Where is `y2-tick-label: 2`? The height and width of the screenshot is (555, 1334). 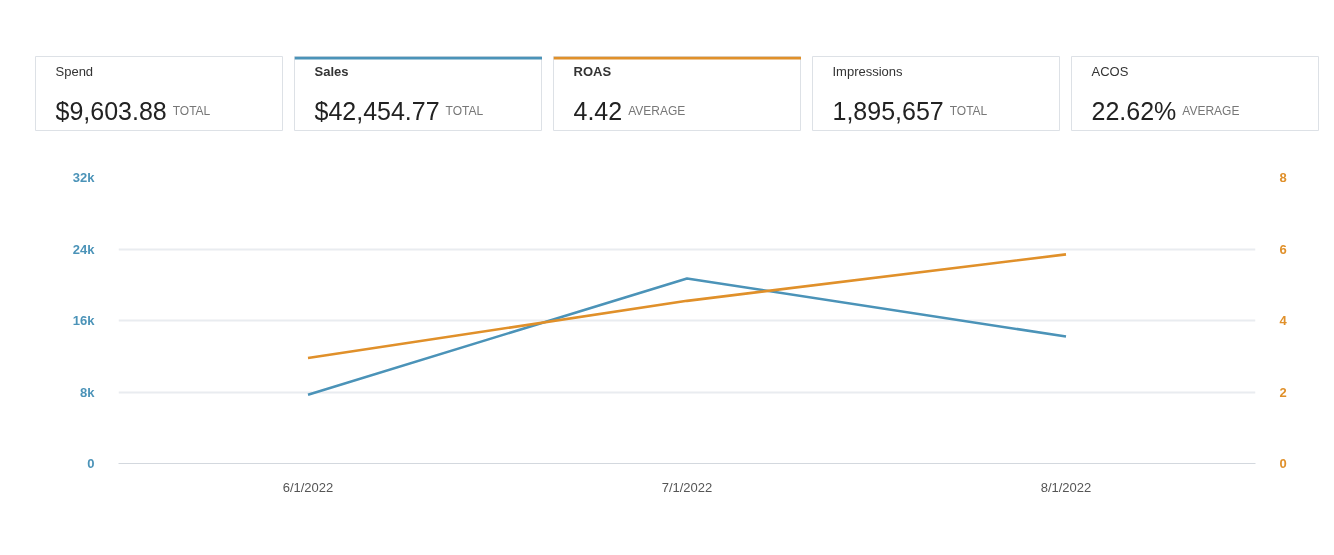
y2-tick-label: 2 is located at coordinates (1283, 392).